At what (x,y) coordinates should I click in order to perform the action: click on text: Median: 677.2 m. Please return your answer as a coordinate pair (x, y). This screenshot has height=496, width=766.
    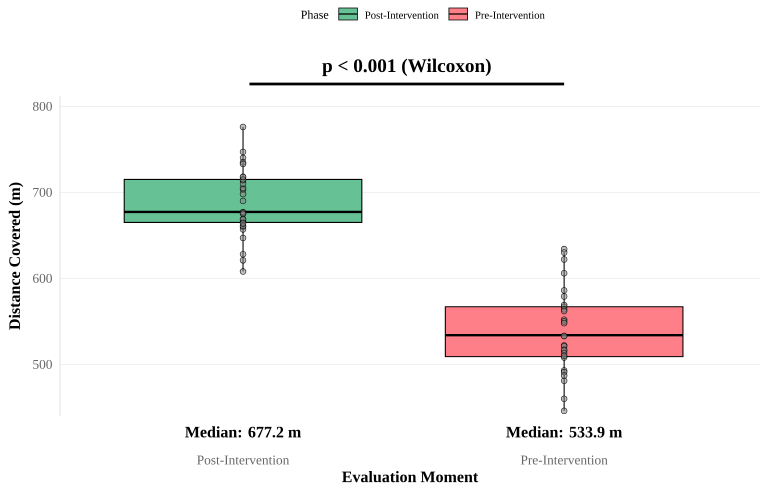
    Looking at the image, I should click on (243, 432).